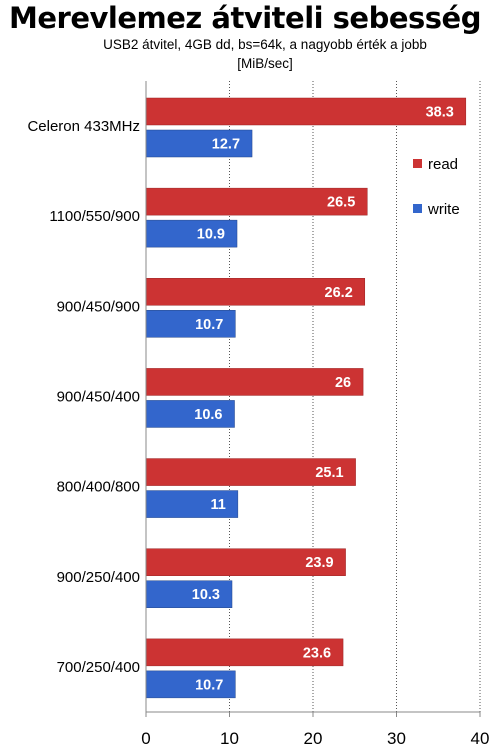 Image resolution: width=490 pixels, height=751 pixels. Describe the element at coordinates (98, 306) in the screenshot. I see `category-label: 900/450/900` at that location.